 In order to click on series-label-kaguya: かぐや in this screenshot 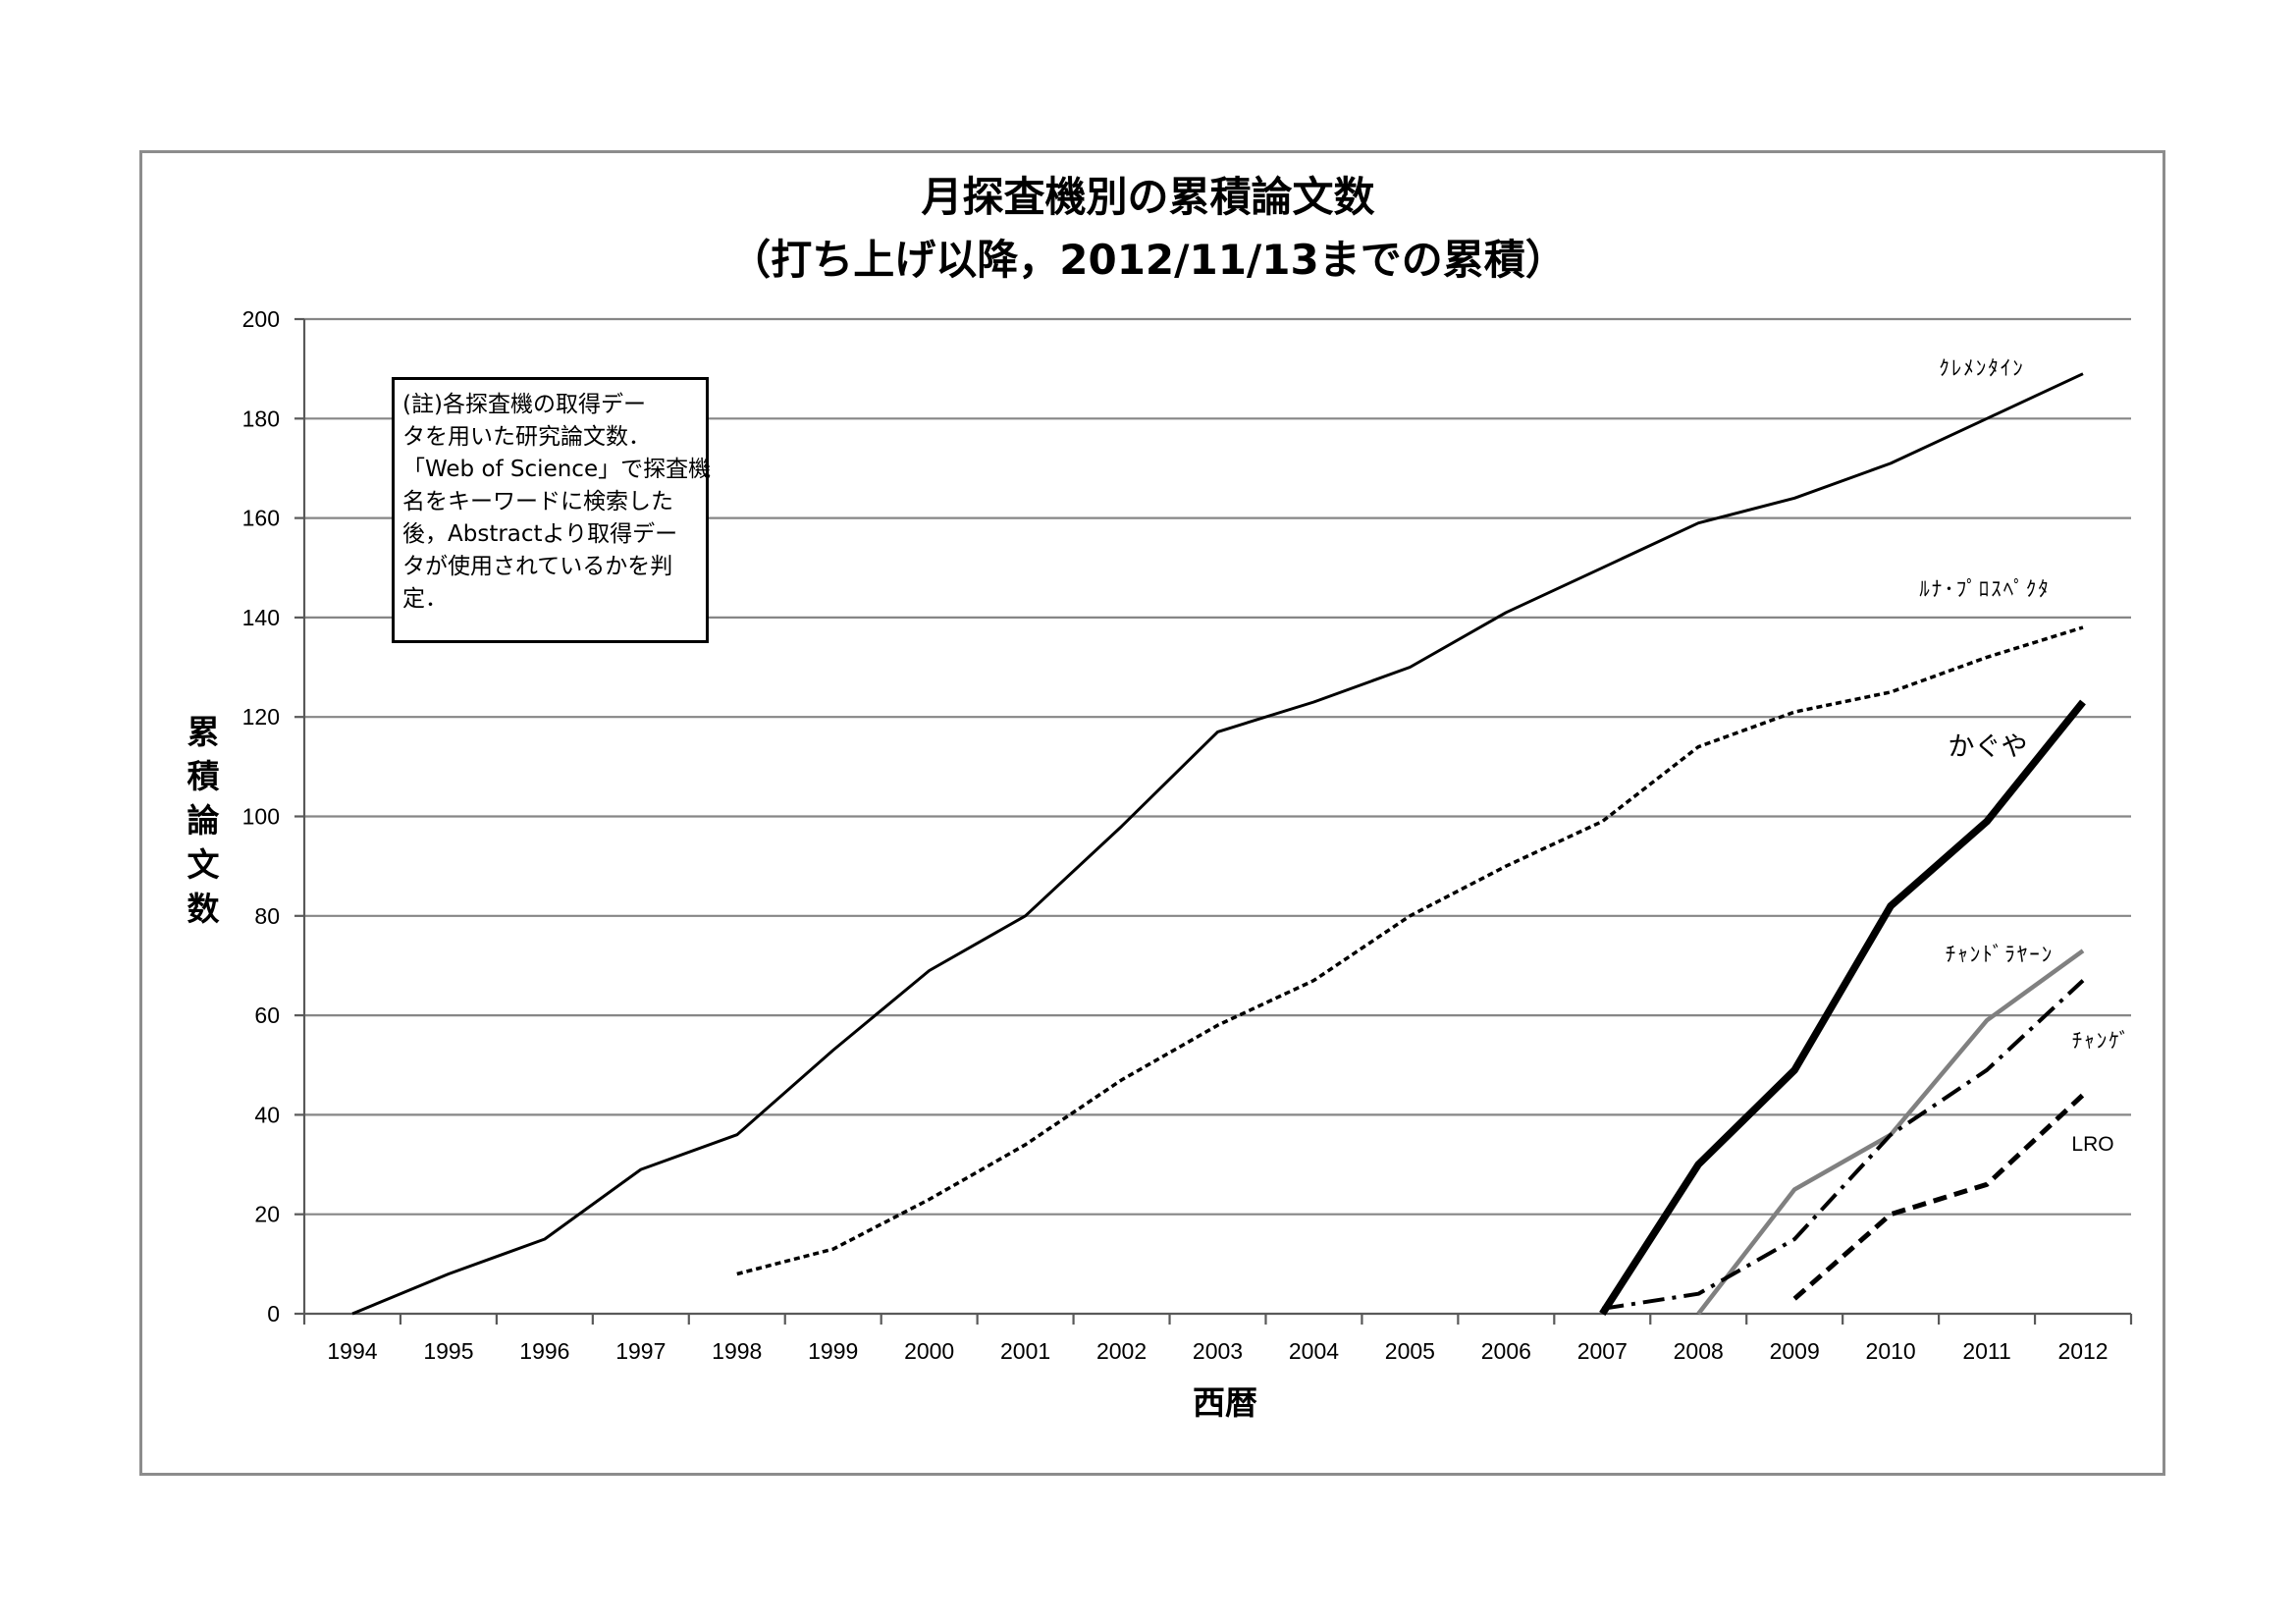, I will do `click(1988, 747)`.